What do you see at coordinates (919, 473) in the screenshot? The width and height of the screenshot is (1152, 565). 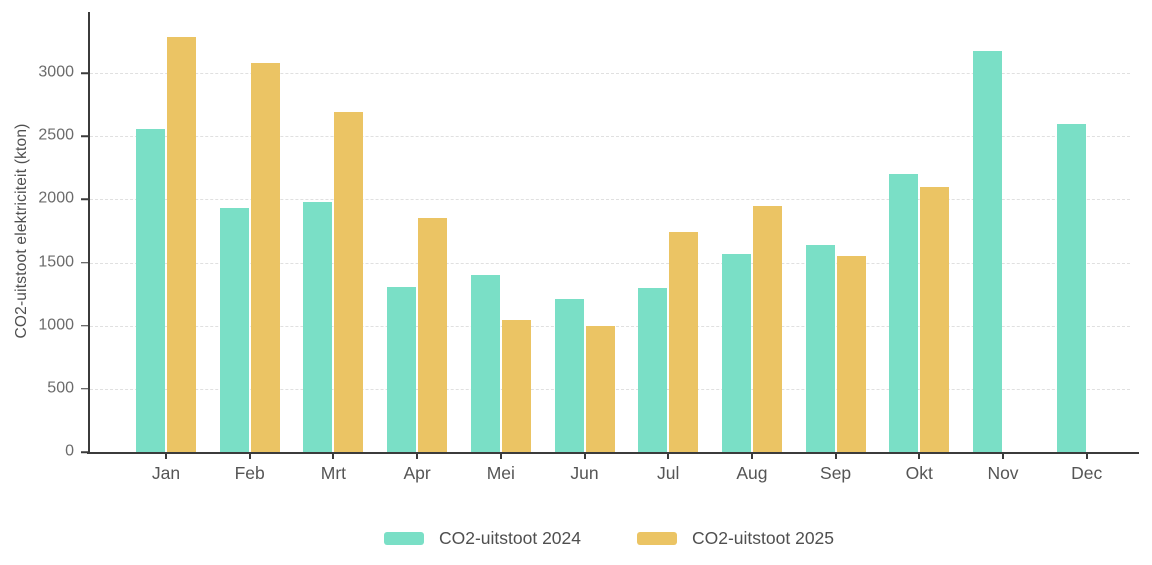 I see `x-axis-label-okt: Okt` at bounding box center [919, 473].